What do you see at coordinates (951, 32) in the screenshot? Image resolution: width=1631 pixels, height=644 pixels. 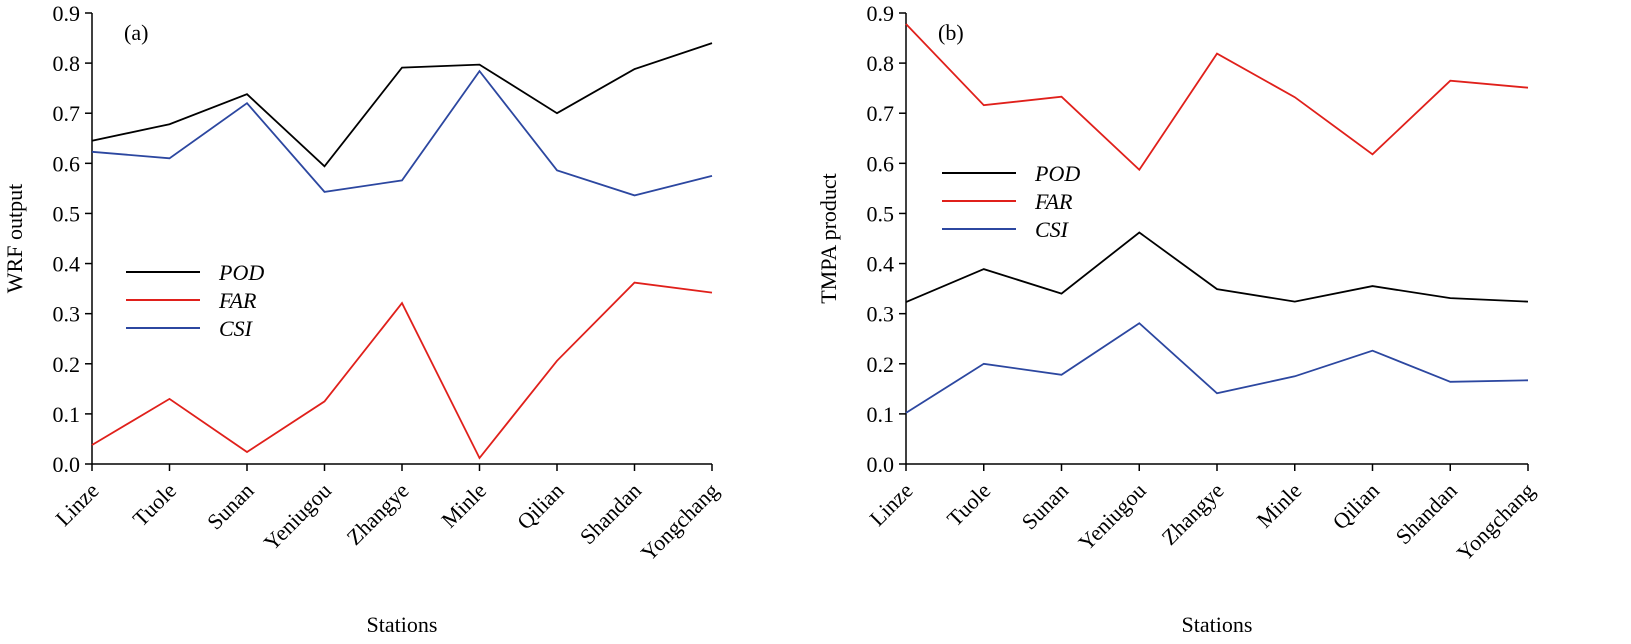 I see `panel-label: (b)` at bounding box center [951, 32].